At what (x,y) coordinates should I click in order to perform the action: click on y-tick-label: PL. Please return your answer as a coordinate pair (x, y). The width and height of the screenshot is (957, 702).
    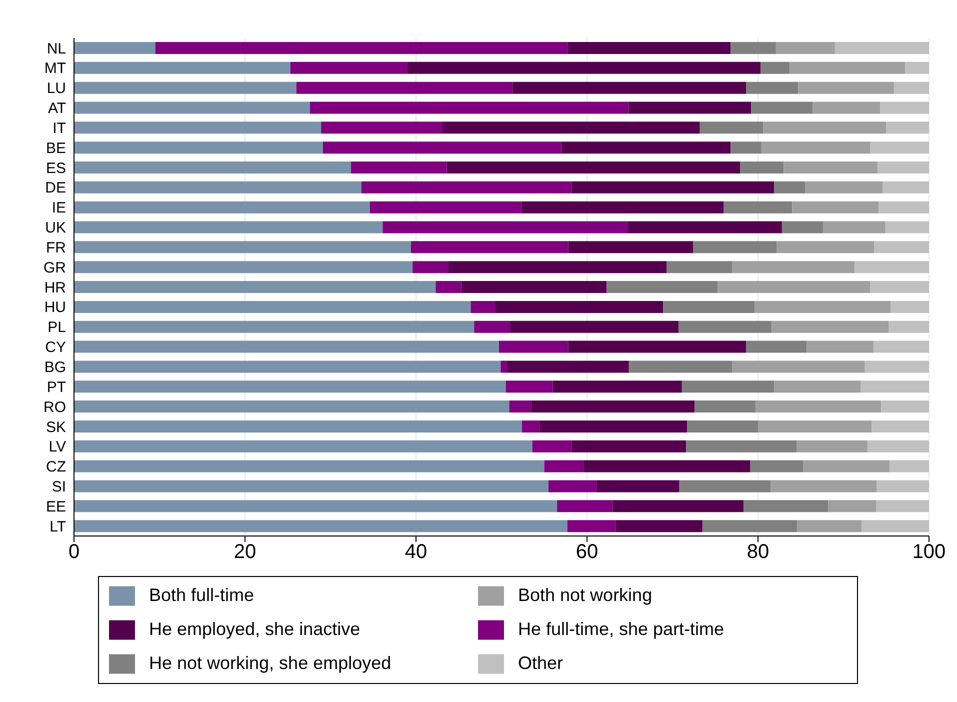
    Looking at the image, I should click on (57, 327).